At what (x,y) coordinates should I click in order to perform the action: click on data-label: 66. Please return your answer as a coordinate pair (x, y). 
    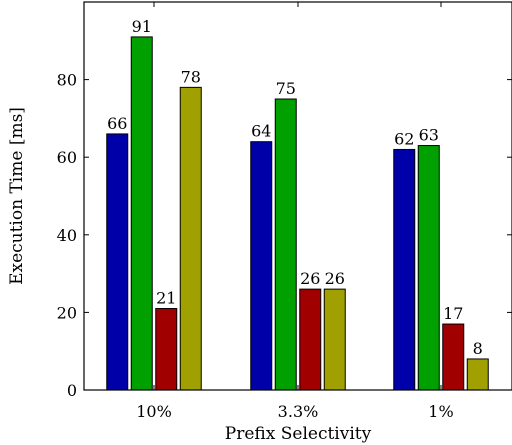
    Looking at the image, I should click on (117, 123).